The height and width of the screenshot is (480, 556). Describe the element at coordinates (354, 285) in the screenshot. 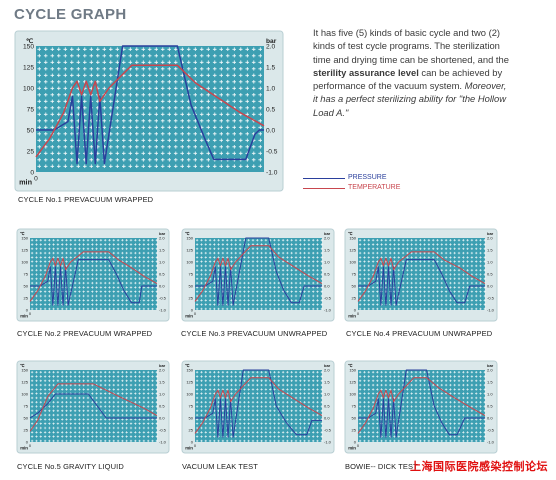

I see `y-left-tick-label: 50` at that location.